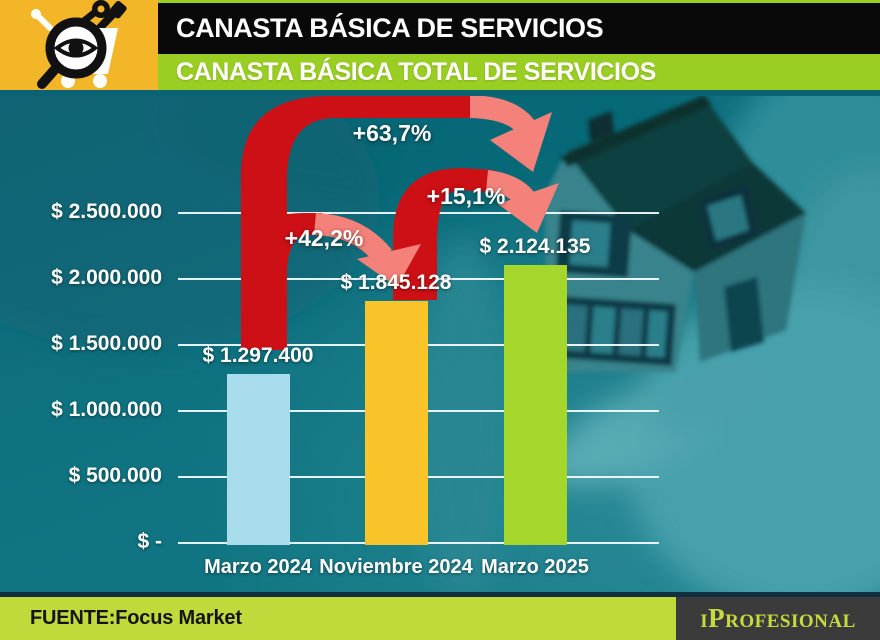  I want to click on x-tick-label: Marzo 2024, so click(258, 567).